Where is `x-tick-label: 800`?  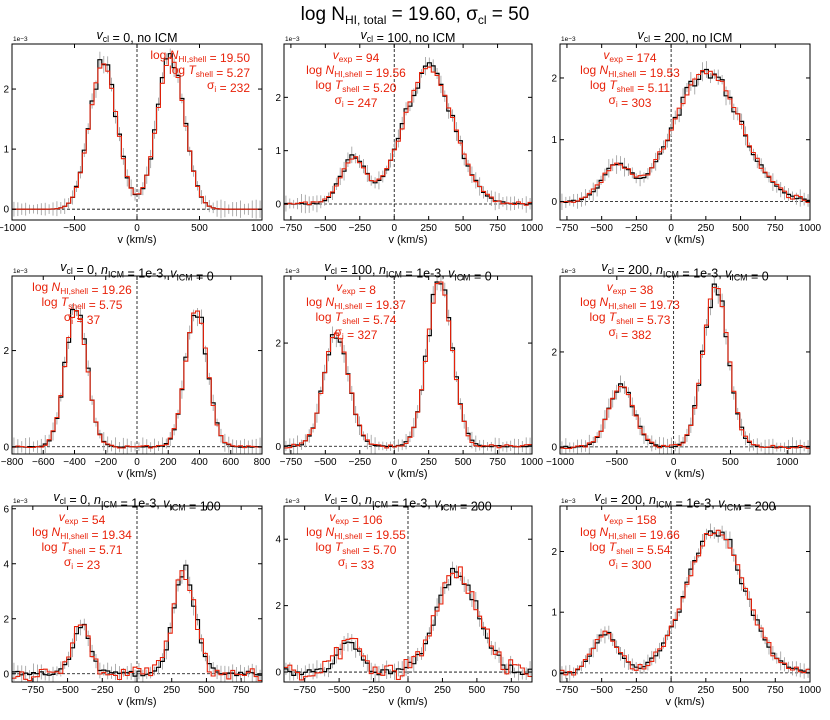
x-tick-label: 800 is located at coordinates (262, 462).